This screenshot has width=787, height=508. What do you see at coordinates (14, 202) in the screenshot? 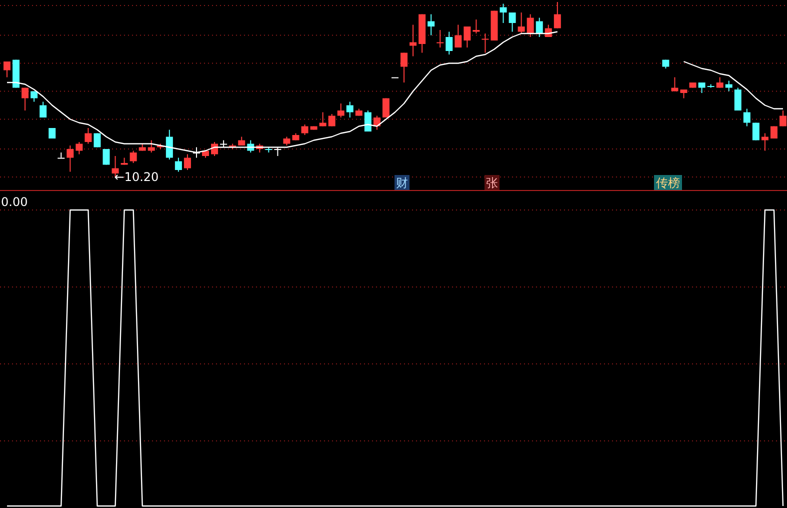
I see `text: 0.00` at bounding box center [14, 202].